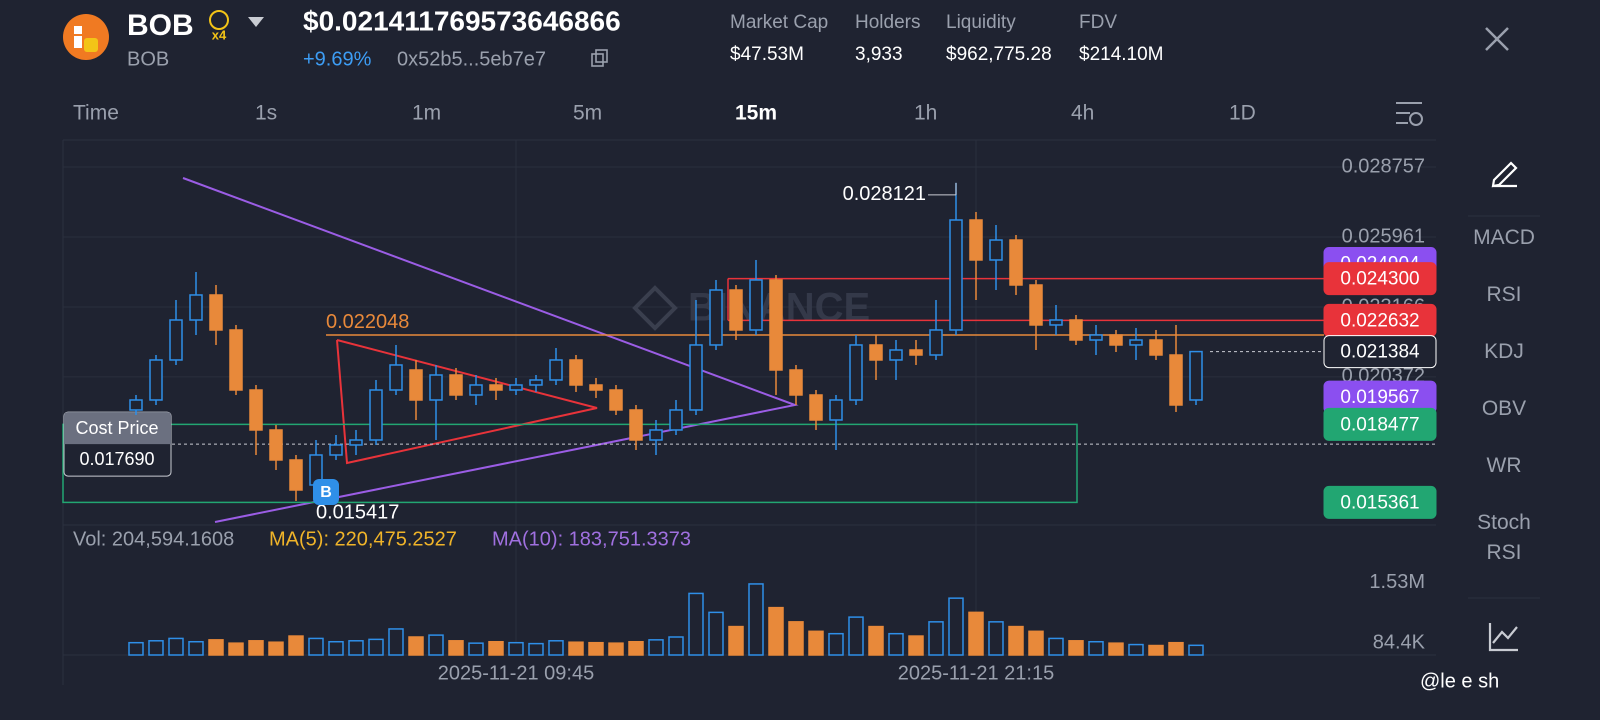 The width and height of the screenshot is (1600, 720). What do you see at coordinates (1409, 114) in the screenshot?
I see `settings-icon` at bounding box center [1409, 114].